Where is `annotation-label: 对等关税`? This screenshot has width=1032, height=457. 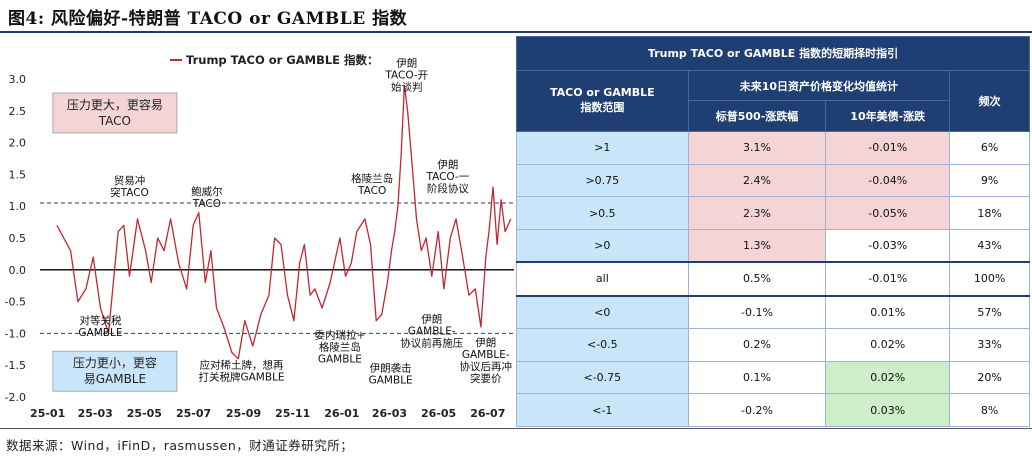 annotation-label: 对等关税 is located at coordinates (100, 320).